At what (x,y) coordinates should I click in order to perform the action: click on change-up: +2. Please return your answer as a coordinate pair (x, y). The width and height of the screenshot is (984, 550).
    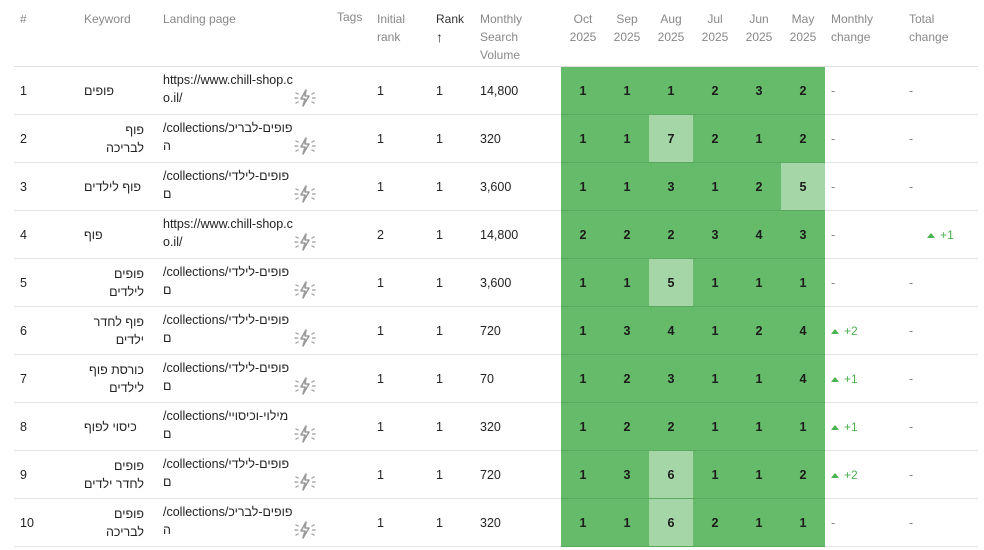
    Looking at the image, I should click on (844, 331).